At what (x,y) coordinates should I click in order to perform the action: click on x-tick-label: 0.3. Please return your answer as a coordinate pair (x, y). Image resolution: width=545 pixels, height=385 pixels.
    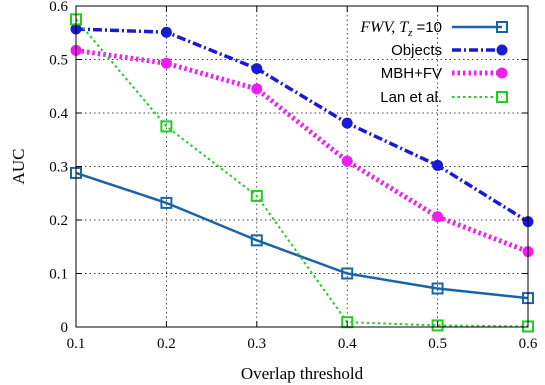
    Looking at the image, I should click on (256, 344).